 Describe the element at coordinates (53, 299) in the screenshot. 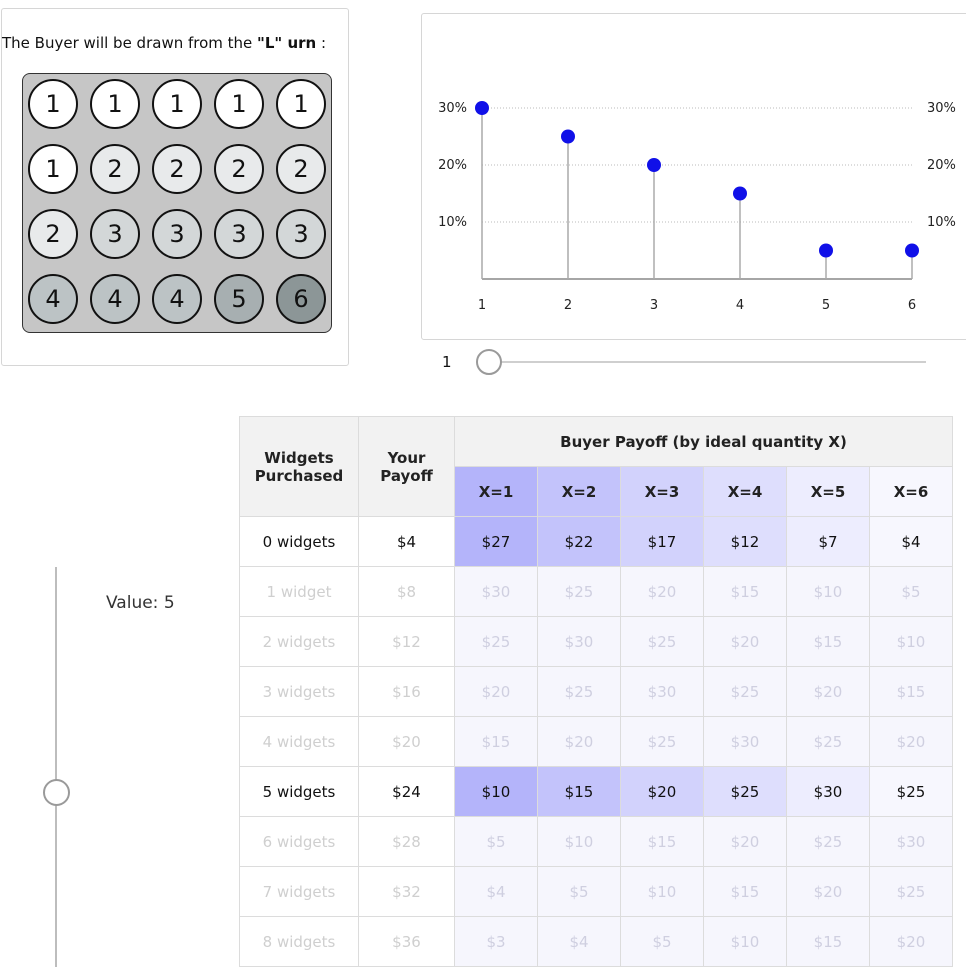

I see `urn-ball: 4` at that location.